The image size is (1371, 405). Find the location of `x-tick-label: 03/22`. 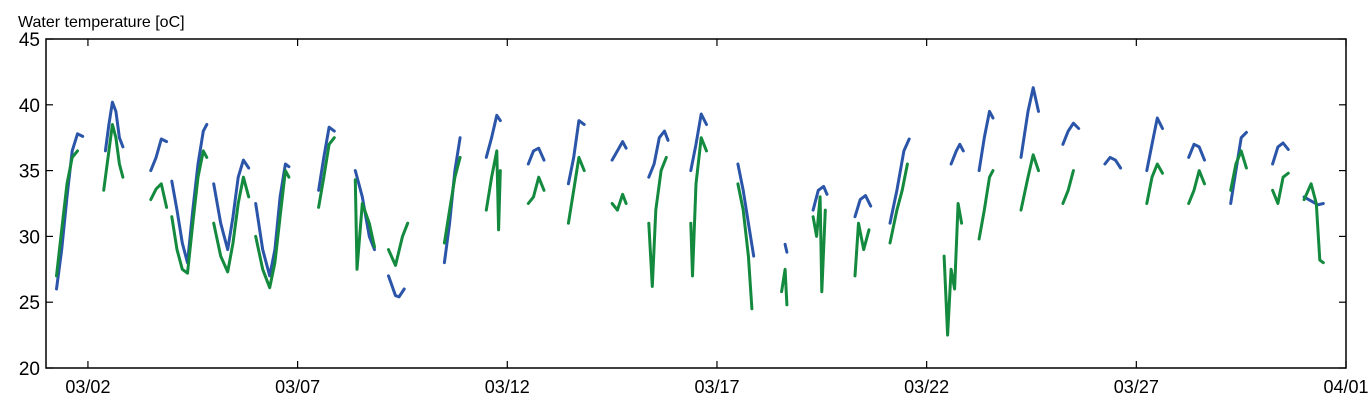

x-tick-label: 03/22 is located at coordinates (926, 387).